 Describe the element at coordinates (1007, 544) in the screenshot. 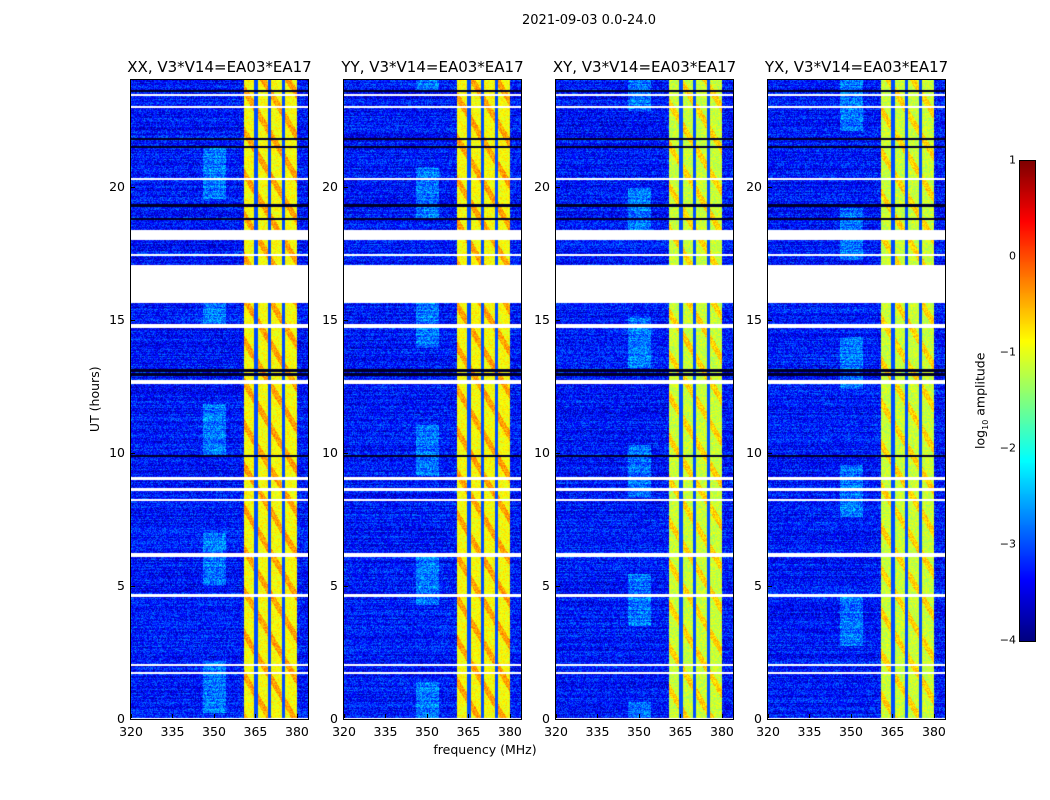

I see `colorbar-tick-label: −3` at that location.